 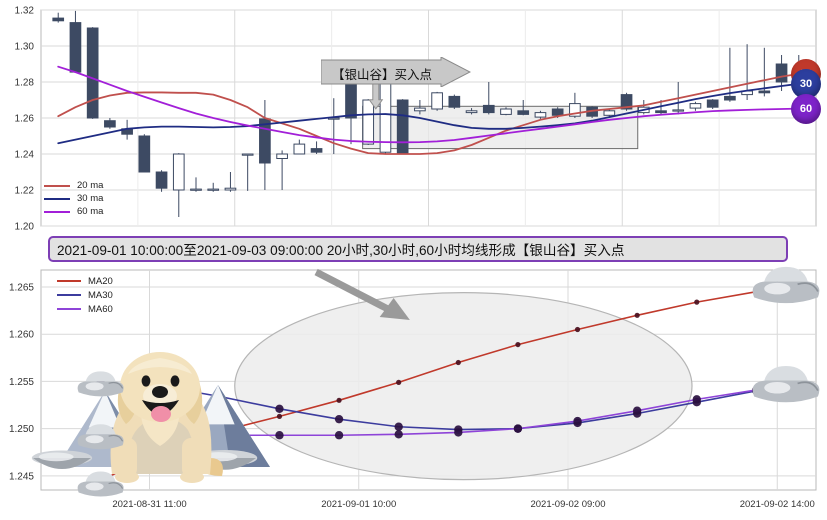 I want to click on top-y-tick: 1.30, so click(x=25, y=47).